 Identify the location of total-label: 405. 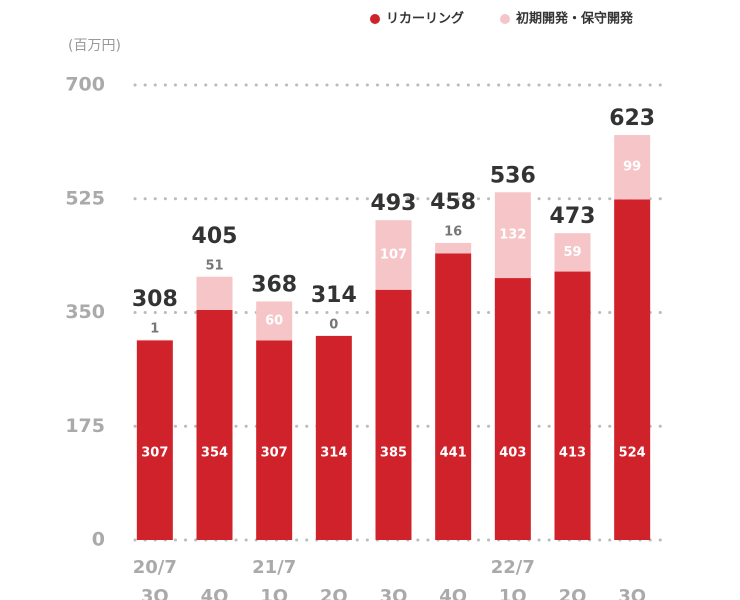
(215, 236).